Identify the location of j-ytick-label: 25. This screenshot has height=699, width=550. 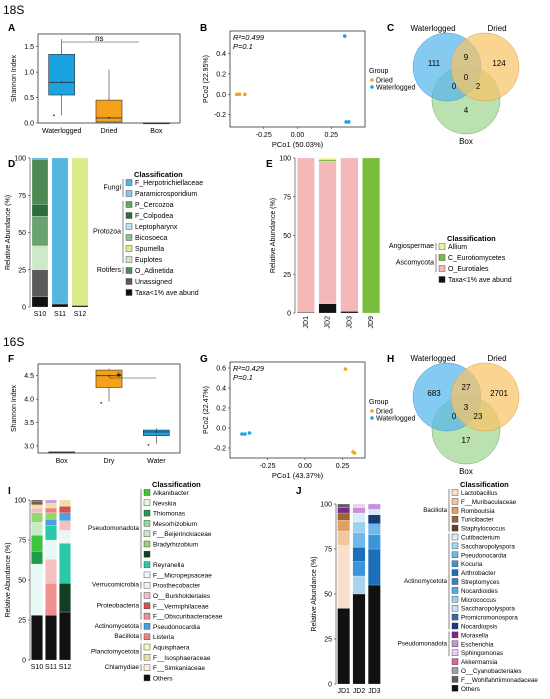
(328, 640).